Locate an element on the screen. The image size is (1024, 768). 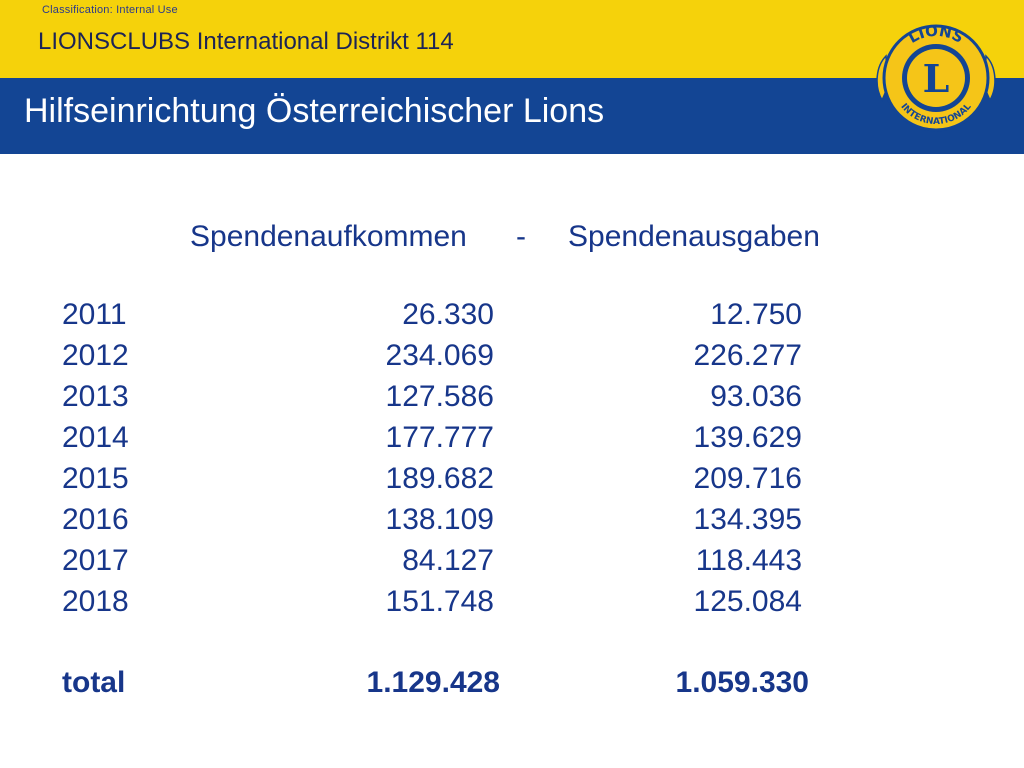
district-name: LIONSCLUBS International Distrikt 114 is located at coordinates (246, 41).